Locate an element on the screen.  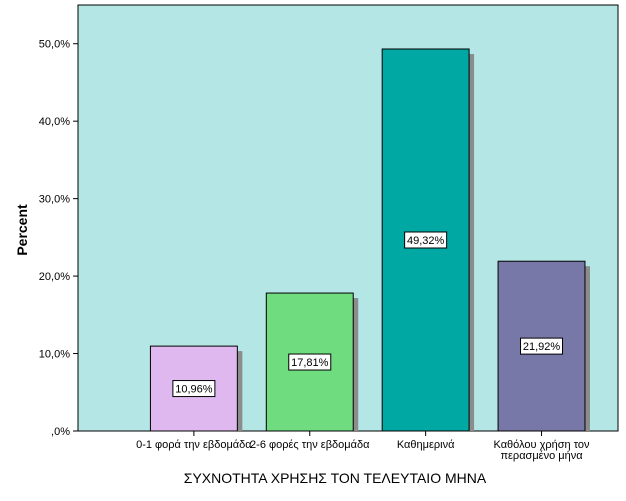
y-tick-label: 30,0% is located at coordinates (54, 200).